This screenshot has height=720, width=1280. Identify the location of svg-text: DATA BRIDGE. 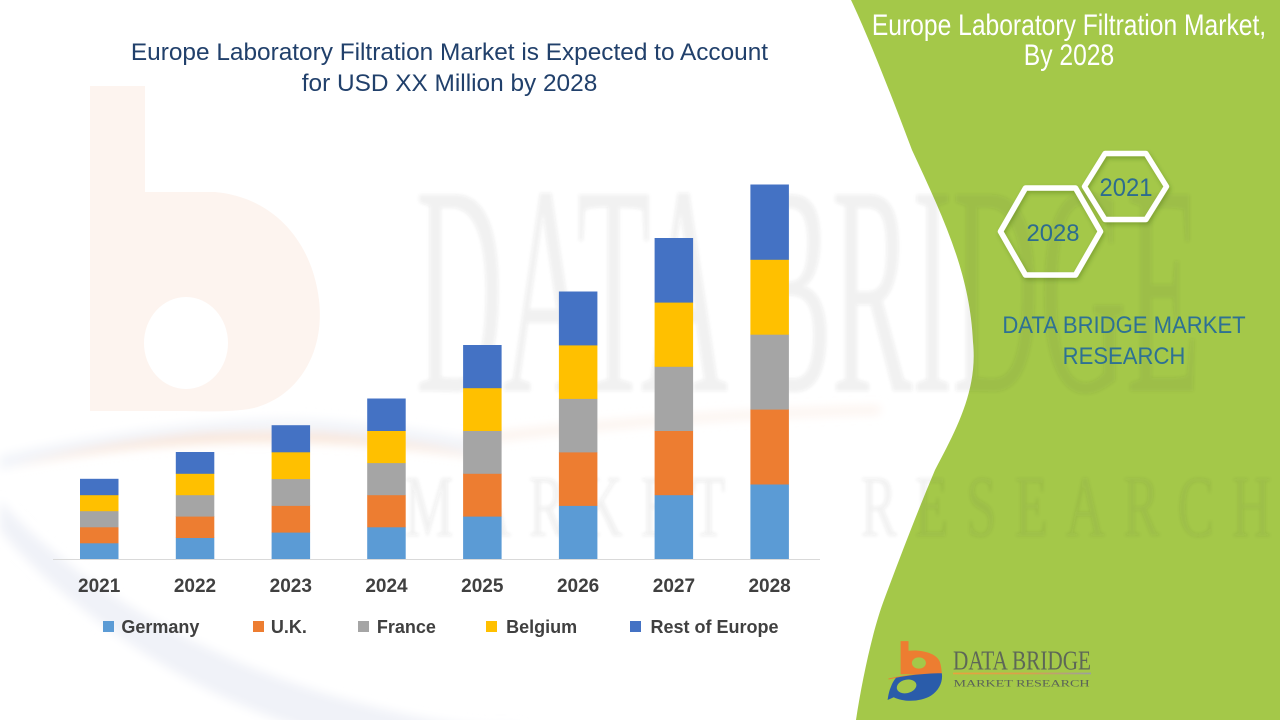
(1022, 661).